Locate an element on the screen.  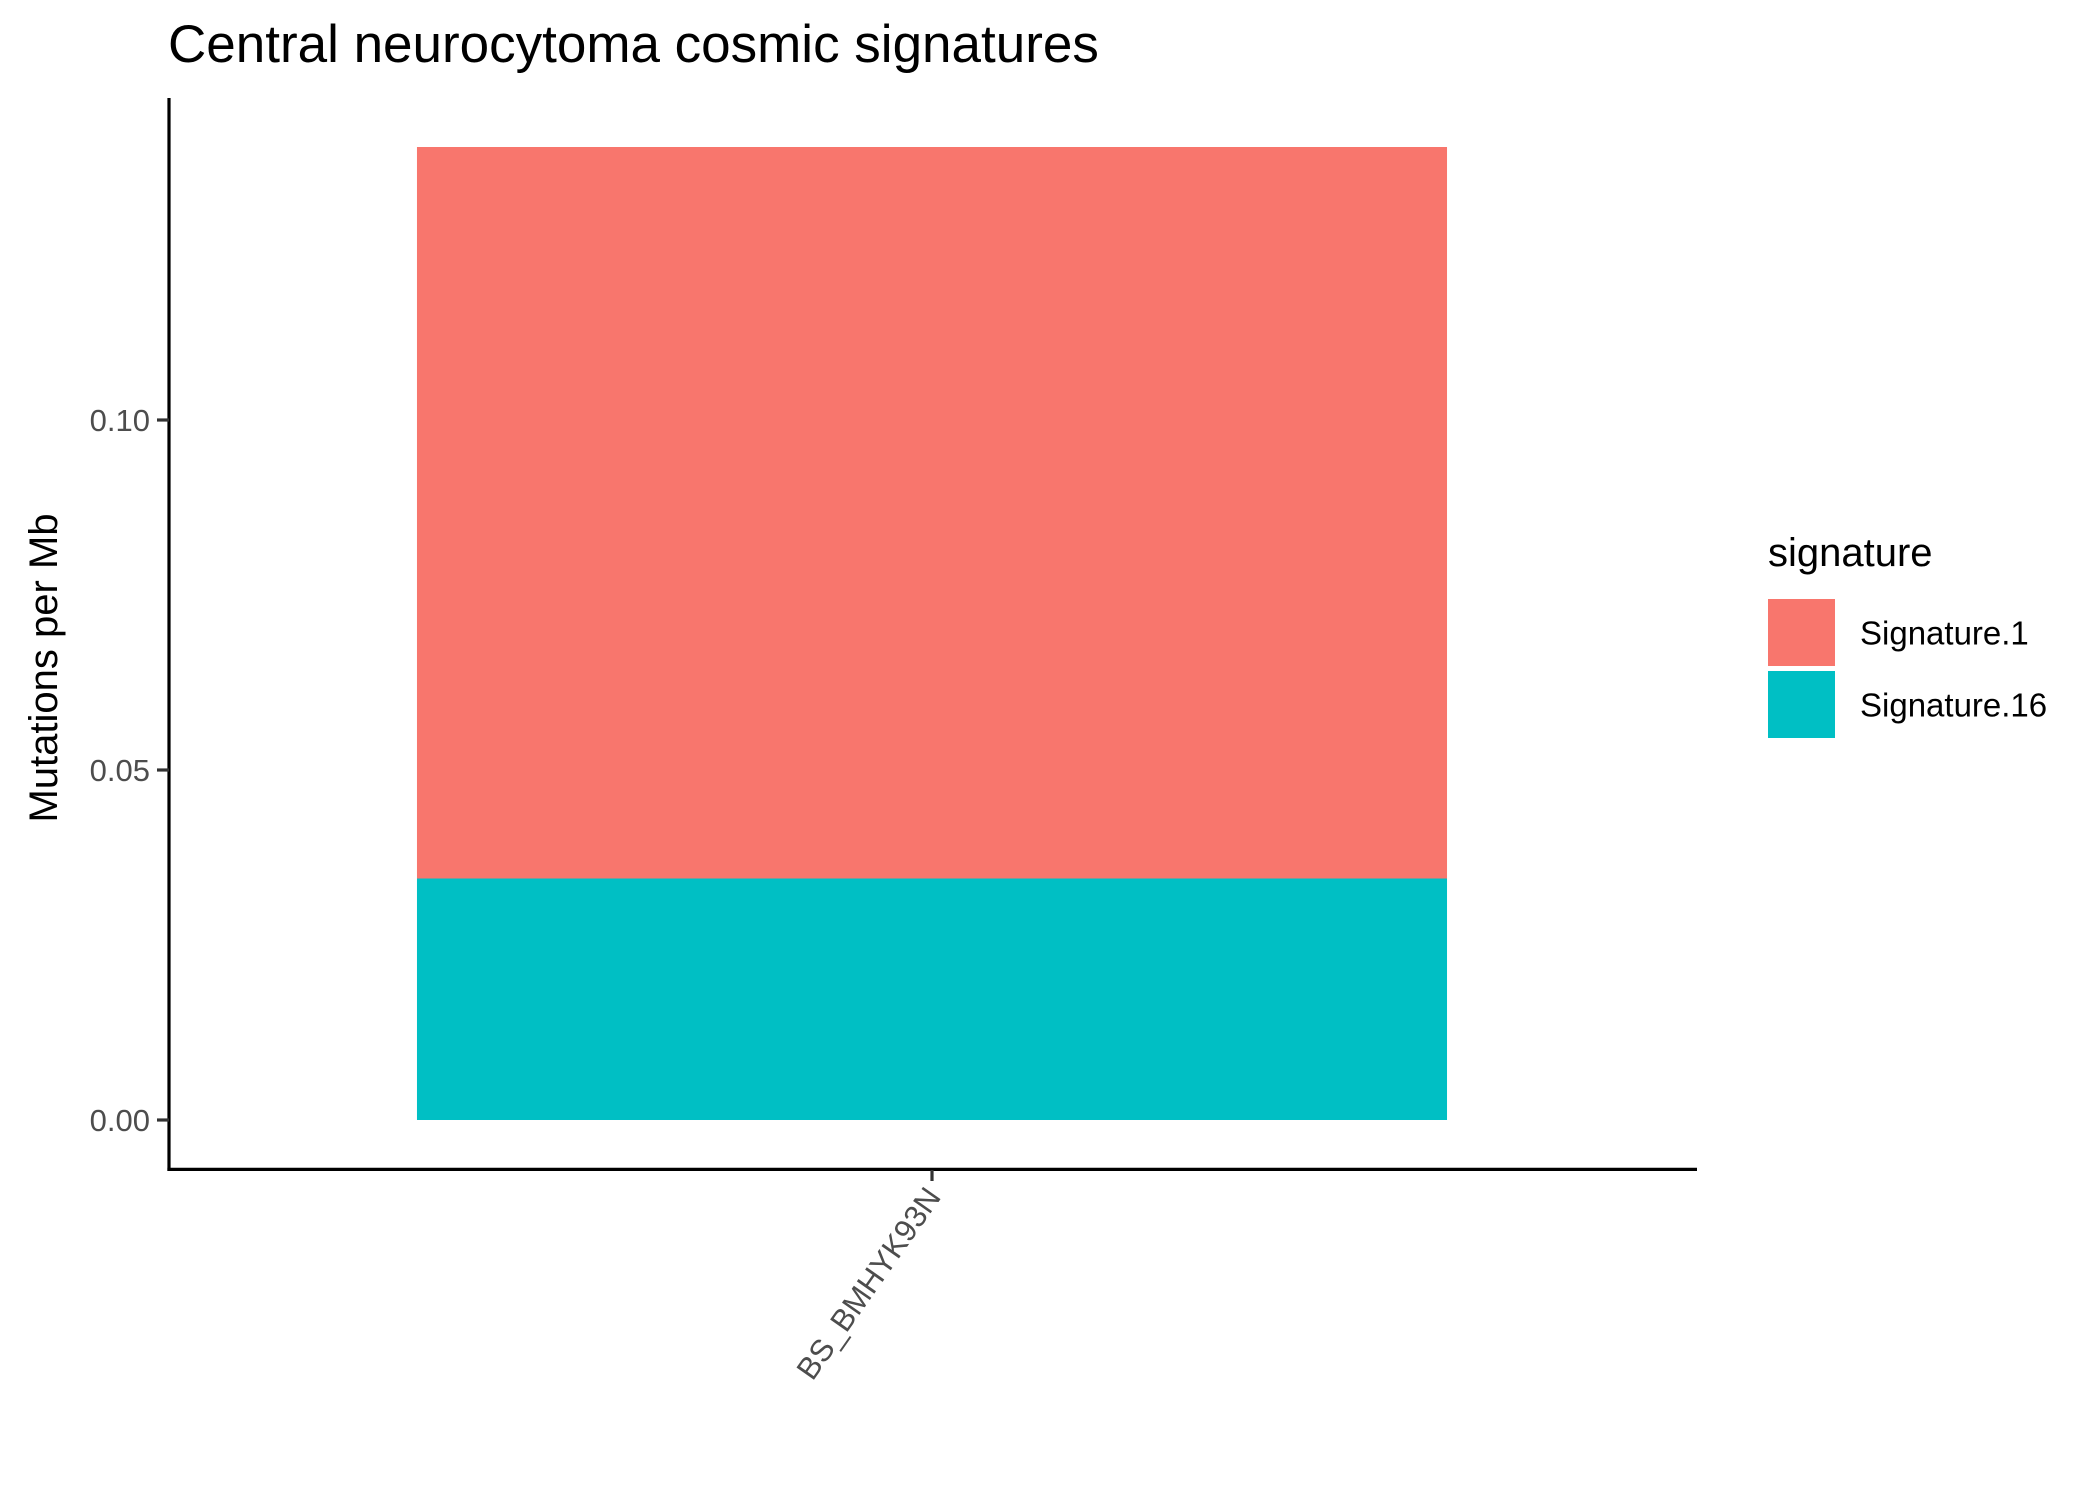
legend: signature Signature.1 Signature.16 is located at coordinates (1907, 634).